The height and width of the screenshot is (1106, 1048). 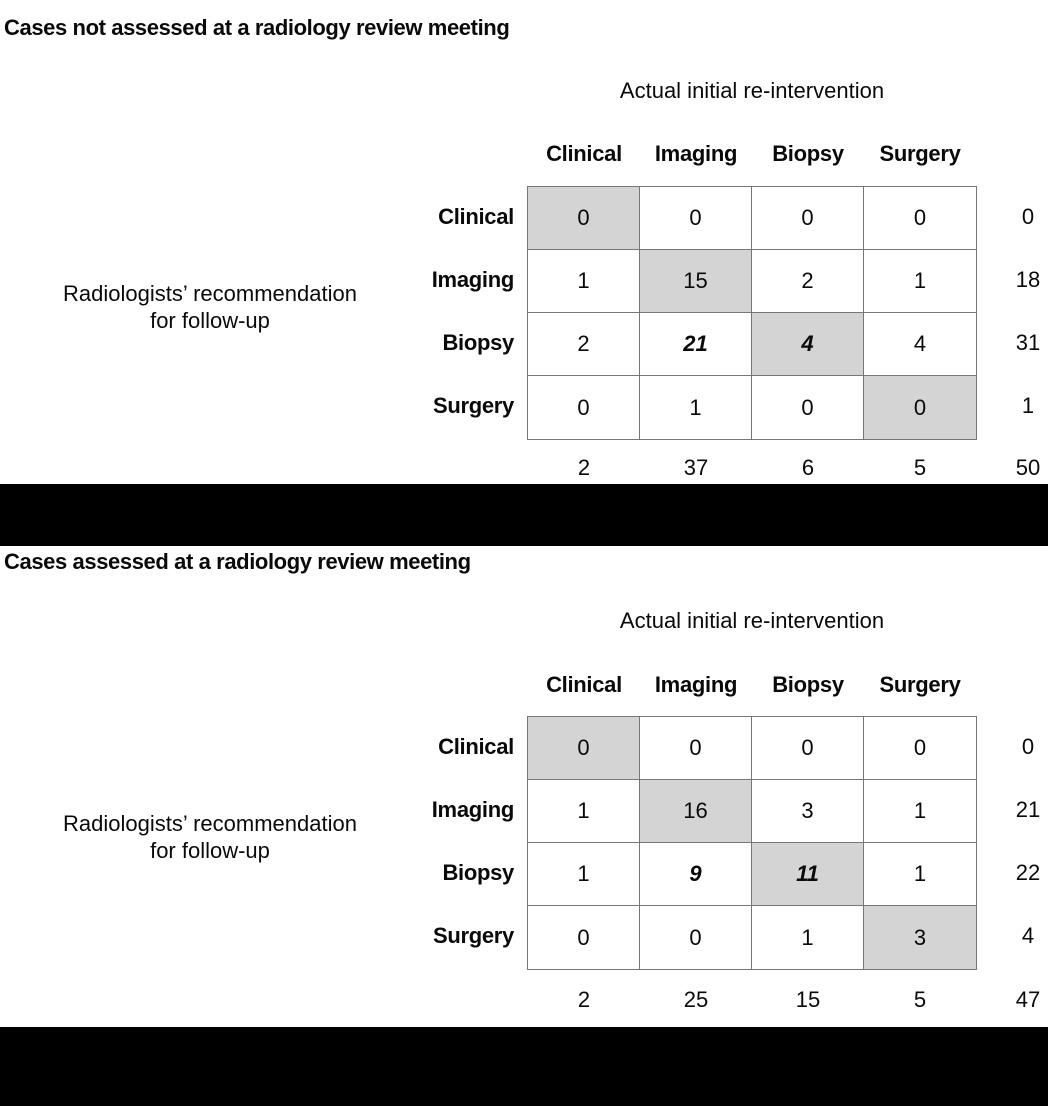 What do you see at coordinates (1028, 342) in the screenshot?
I see `row-total: 31` at bounding box center [1028, 342].